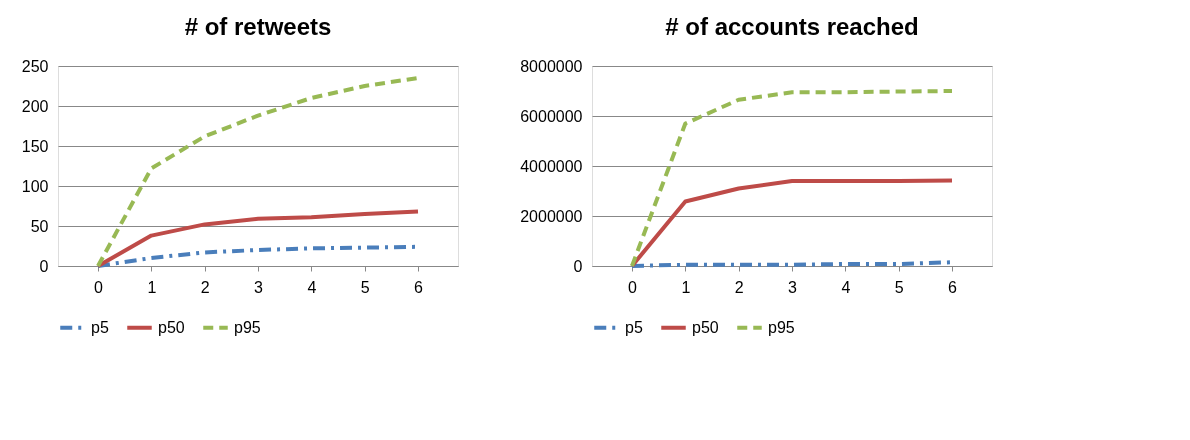 The height and width of the screenshot is (440, 1190). What do you see at coordinates (551, 166) in the screenshot?
I see `y-tick-label: 4000000` at bounding box center [551, 166].